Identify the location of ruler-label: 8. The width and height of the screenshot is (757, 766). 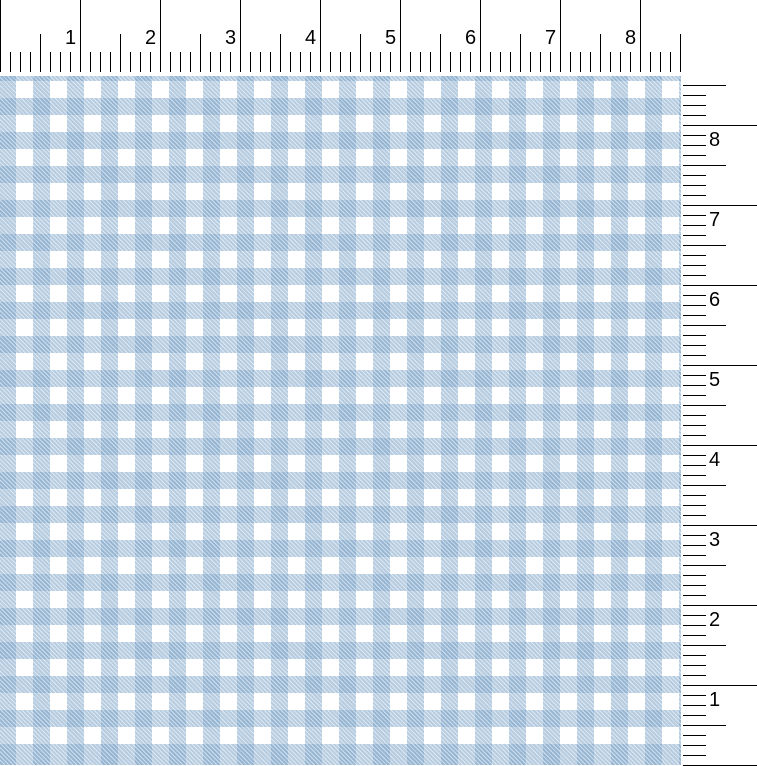
(715, 140).